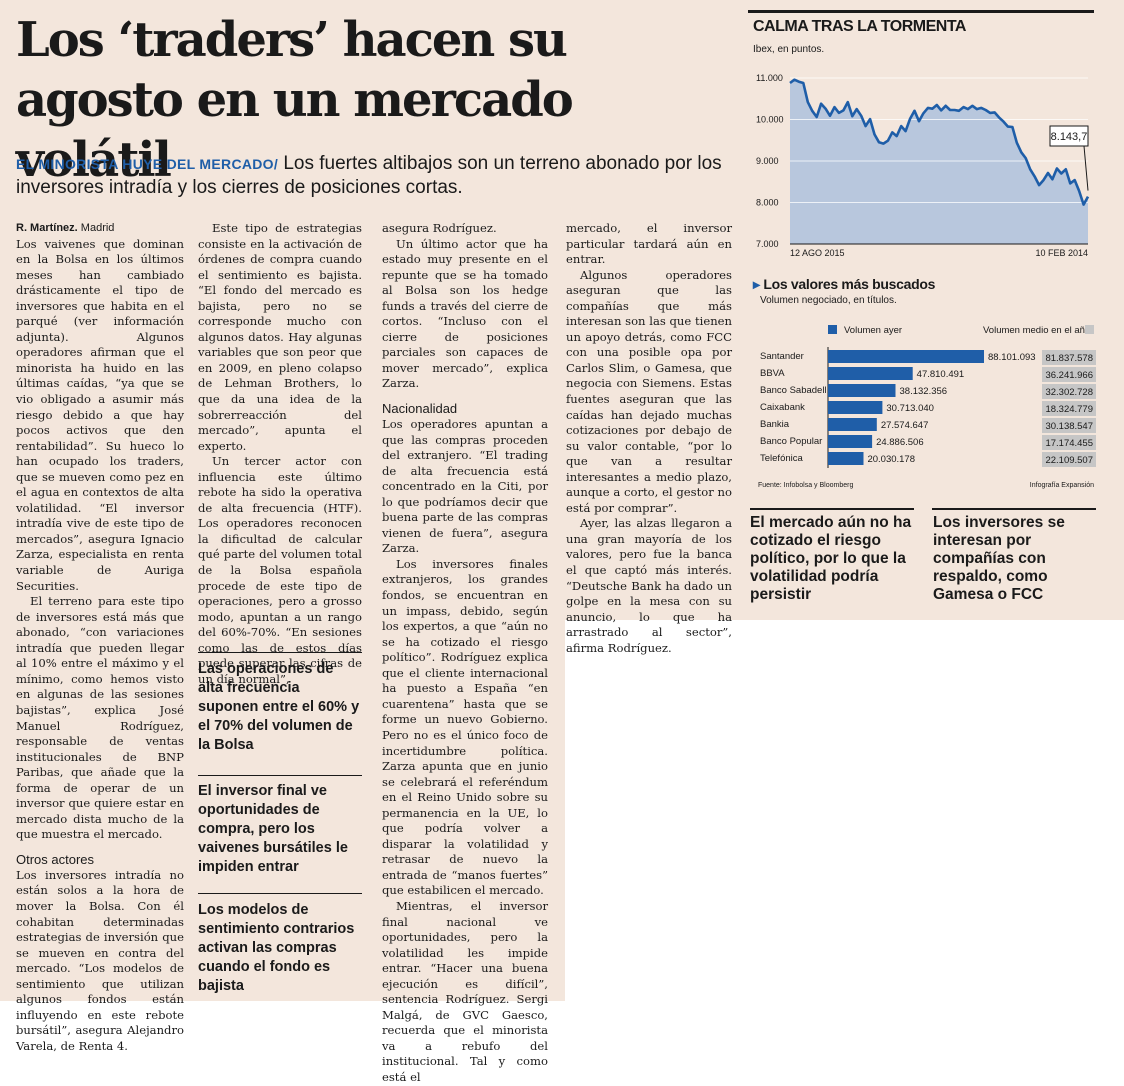 The height and width of the screenshot is (1086, 1124). What do you see at coordinates (420, 409) in the screenshot?
I see `subheading-nacionalidad: Nacionalidad` at bounding box center [420, 409].